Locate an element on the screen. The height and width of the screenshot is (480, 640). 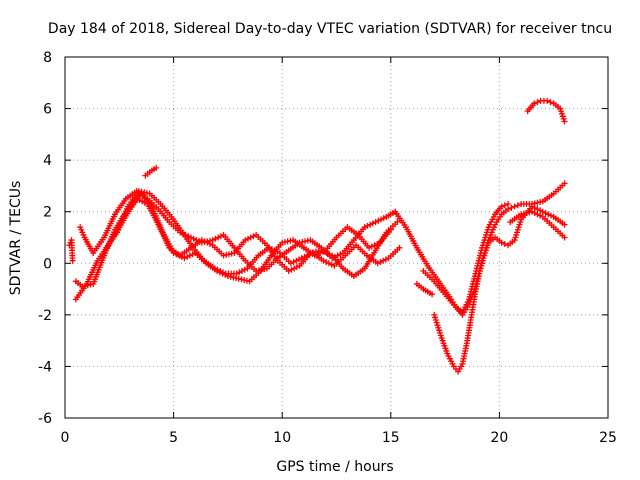
y-tick-label: 4 is located at coordinates (47, 161).